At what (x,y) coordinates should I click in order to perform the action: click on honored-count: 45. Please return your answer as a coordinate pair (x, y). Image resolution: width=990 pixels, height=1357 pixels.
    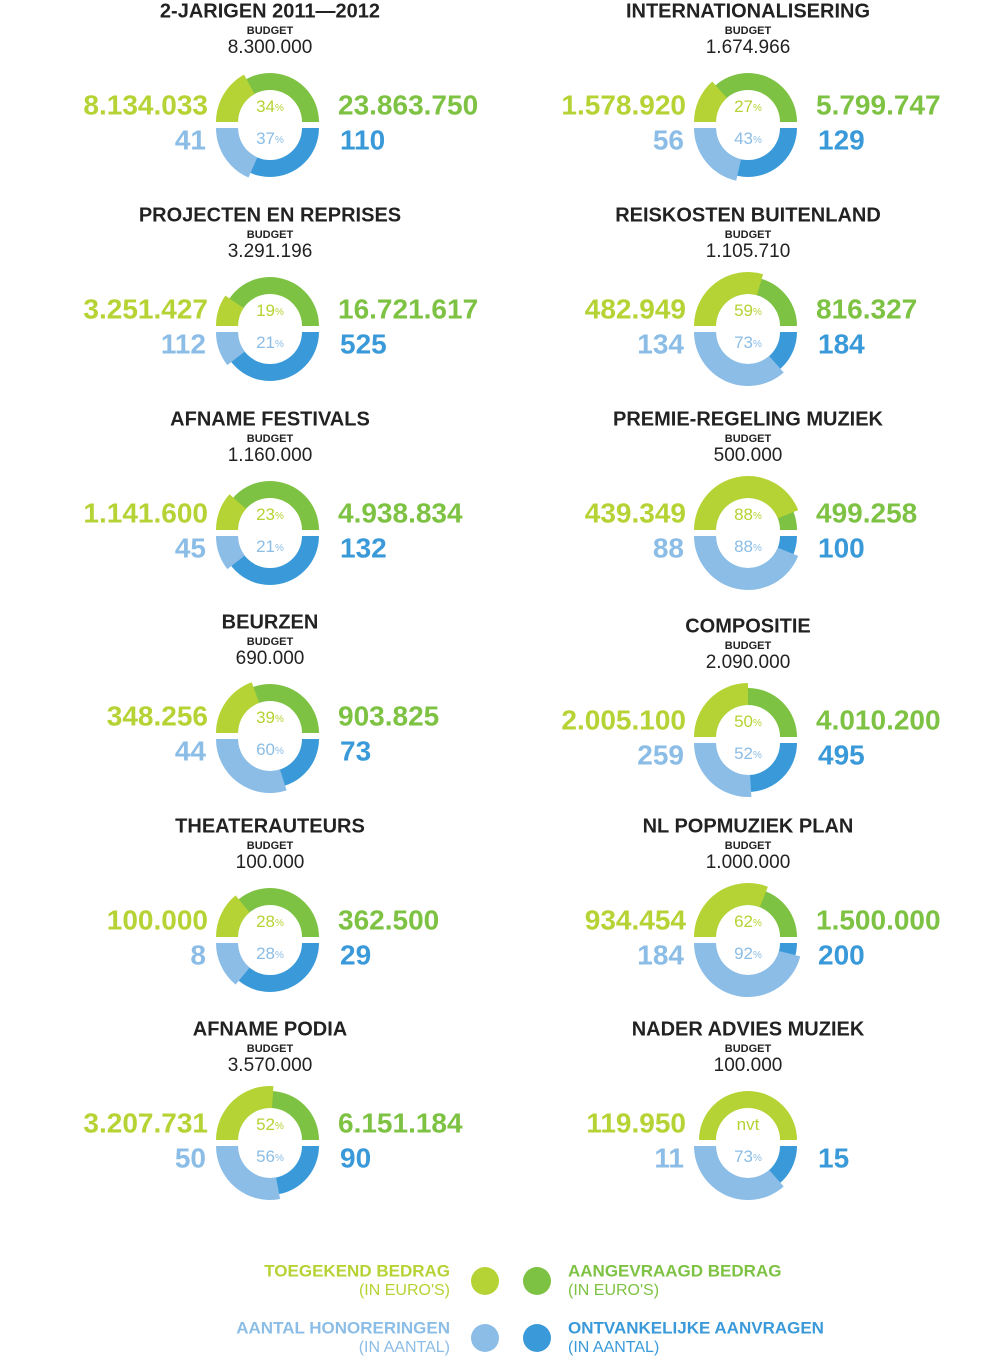
    Looking at the image, I should click on (190, 547).